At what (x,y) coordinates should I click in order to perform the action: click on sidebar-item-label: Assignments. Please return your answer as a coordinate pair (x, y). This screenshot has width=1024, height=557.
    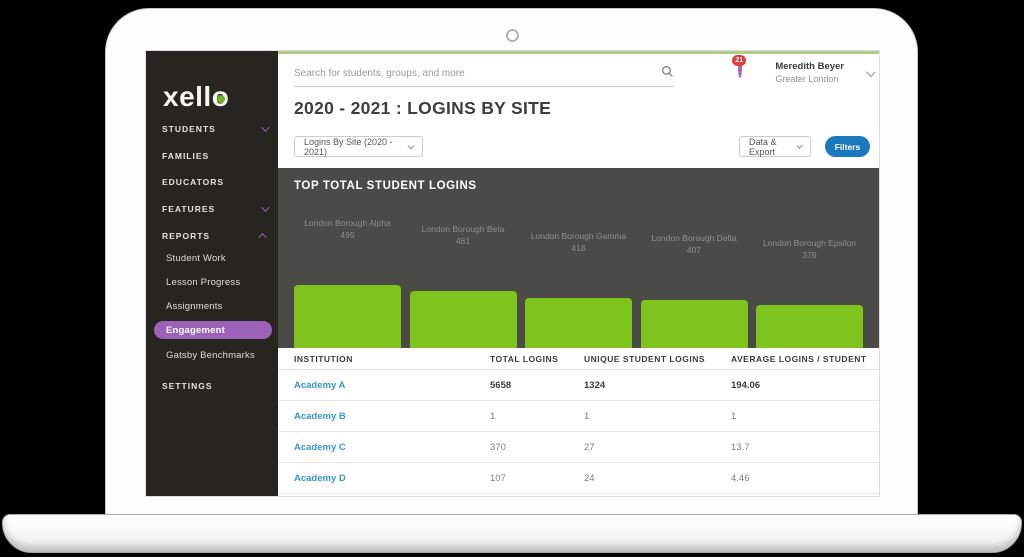
    Looking at the image, I should click on (194, 306).